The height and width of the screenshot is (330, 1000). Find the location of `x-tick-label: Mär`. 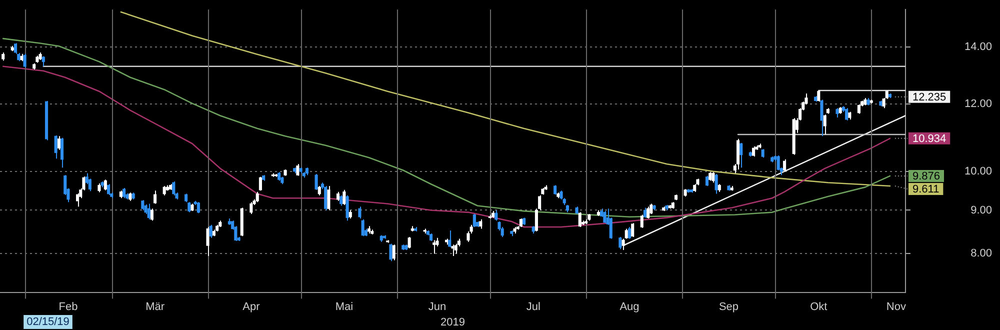

x-tick-label: Mär is located at coordinates (155, 307).